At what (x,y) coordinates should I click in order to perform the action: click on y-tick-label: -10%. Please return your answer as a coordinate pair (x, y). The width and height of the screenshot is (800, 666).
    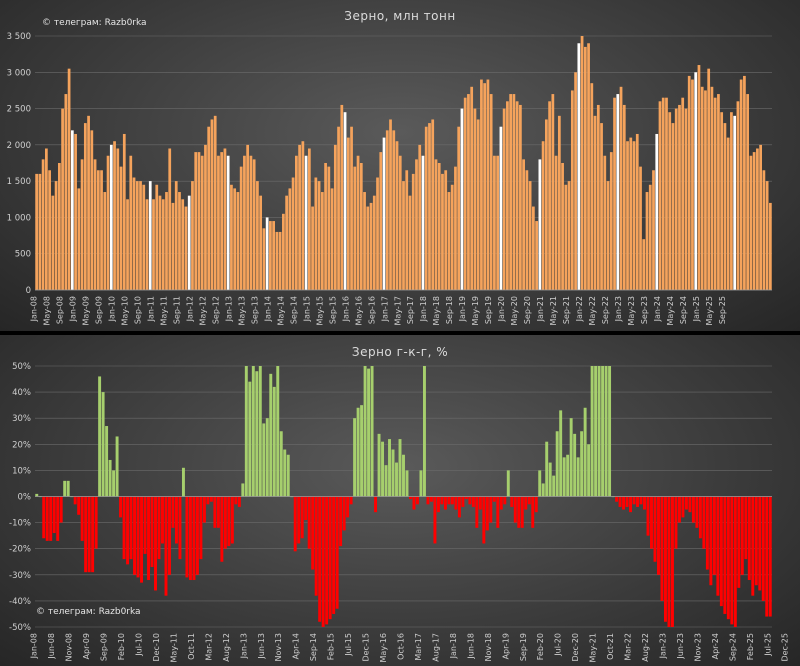
    Looking at the image, I should click on (20, 524).